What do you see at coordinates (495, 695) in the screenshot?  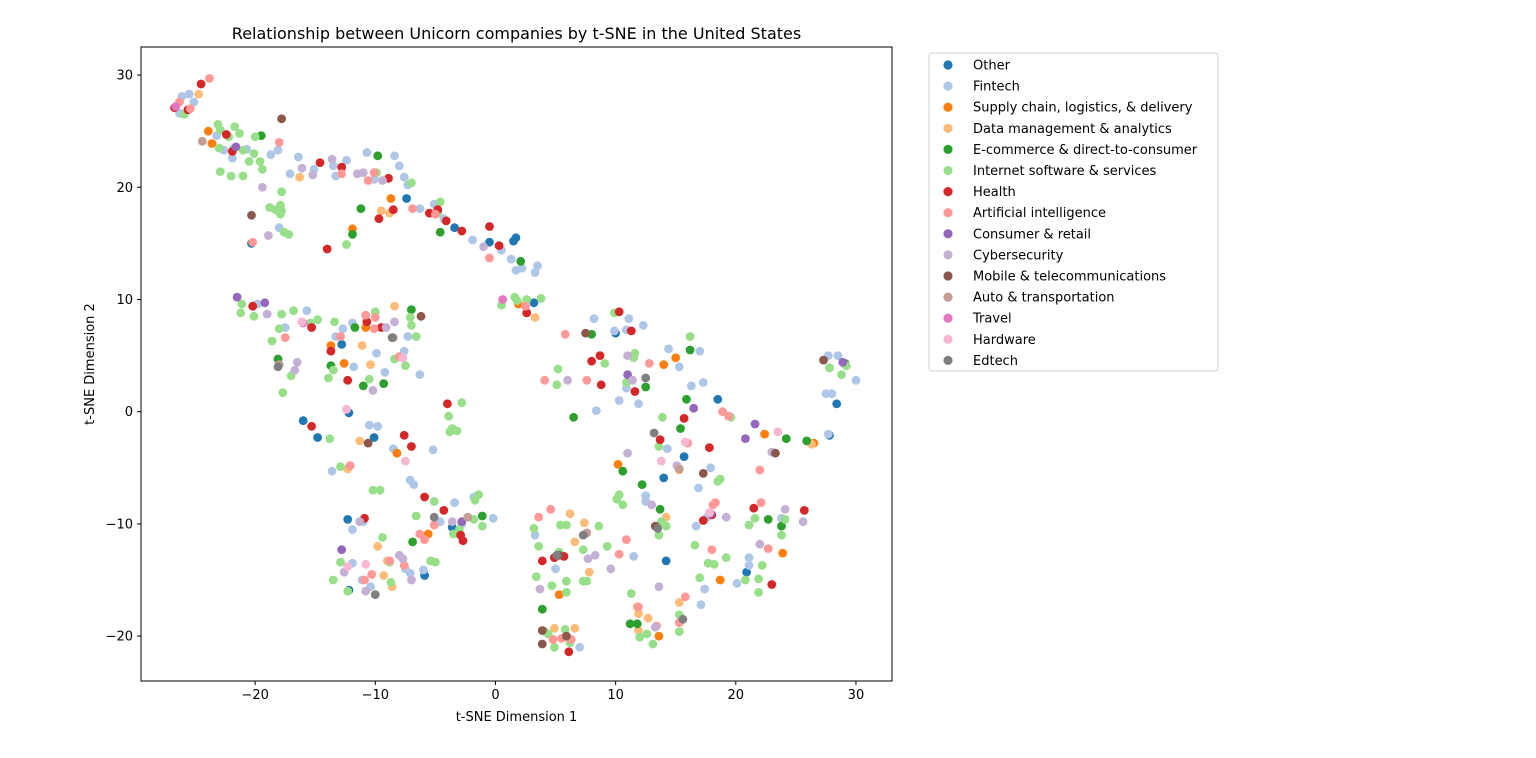 I see `x-tick-label: 0` at bounding box center [495, 695].